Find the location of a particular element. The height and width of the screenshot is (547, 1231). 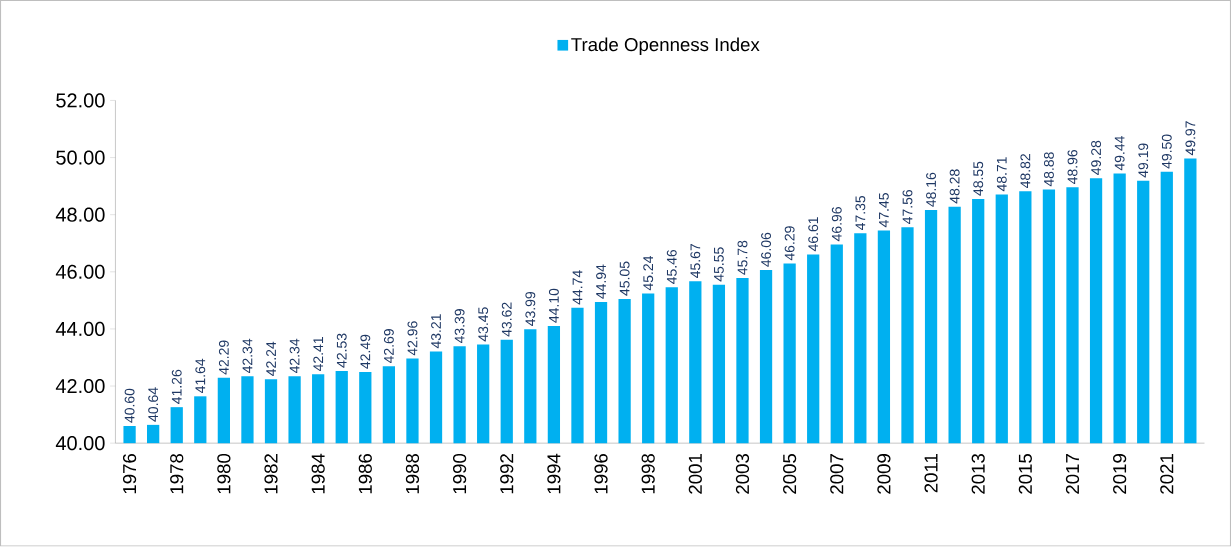

x-tick-label: 2017 is located at coordinates (1072, 474).